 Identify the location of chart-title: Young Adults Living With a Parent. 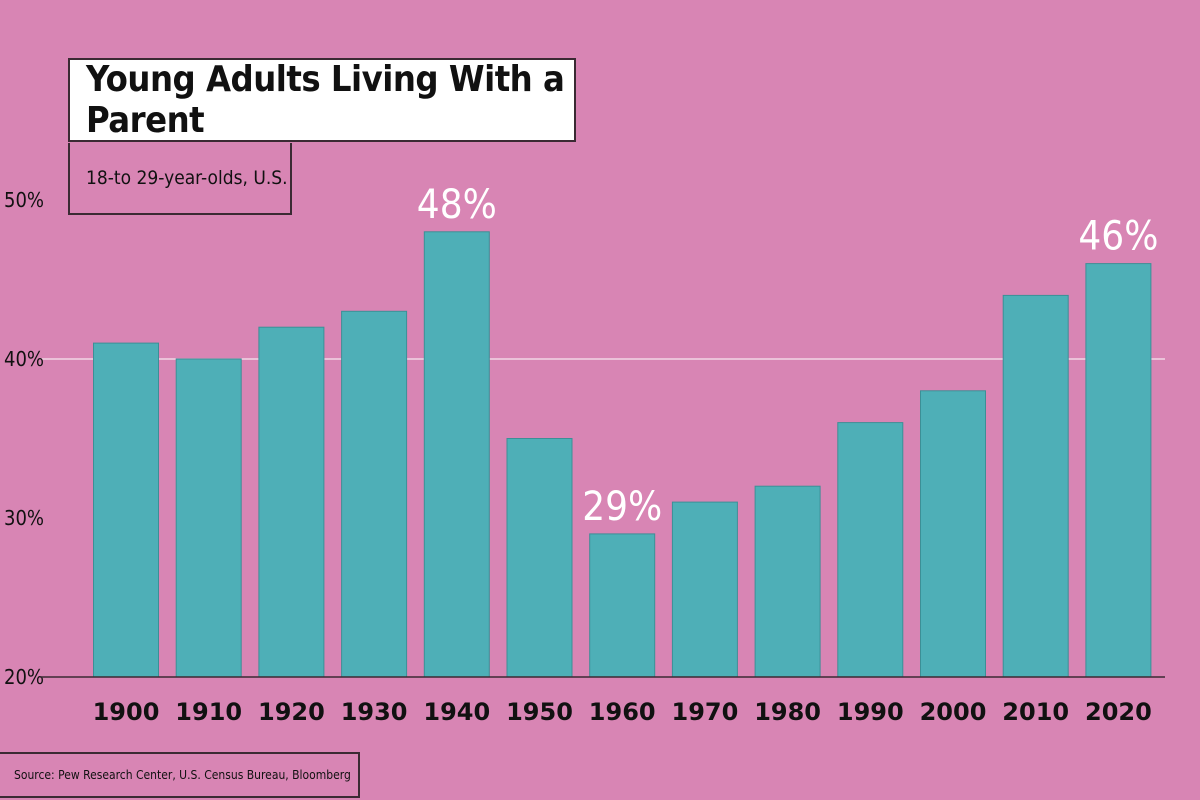
(322, 100).